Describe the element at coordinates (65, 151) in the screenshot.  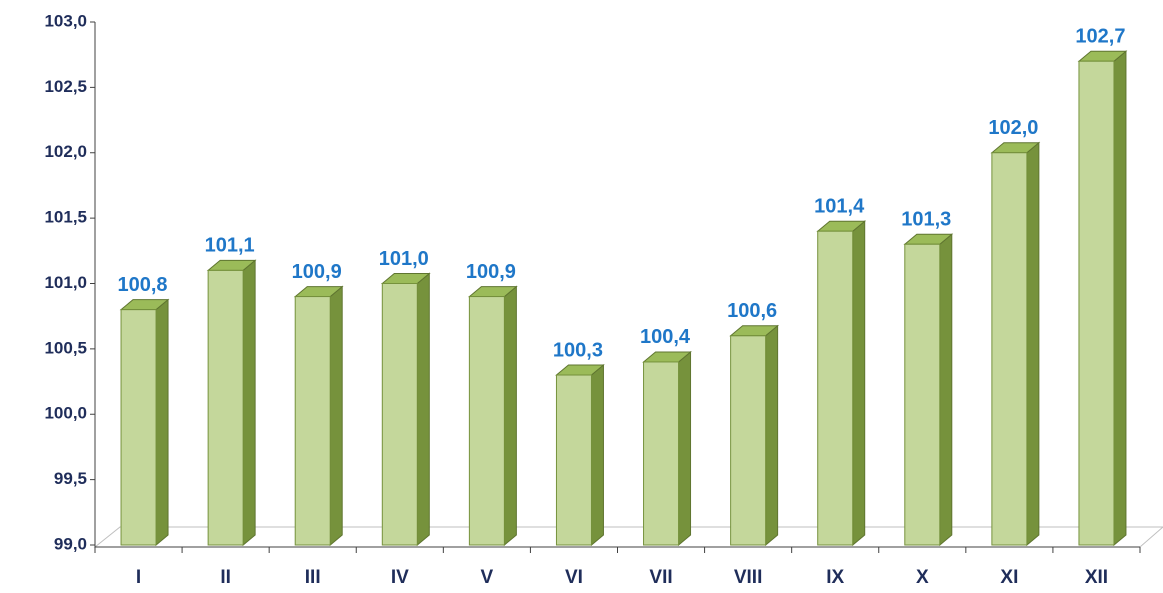
I see `y-tick-label: 102,0` at that location.